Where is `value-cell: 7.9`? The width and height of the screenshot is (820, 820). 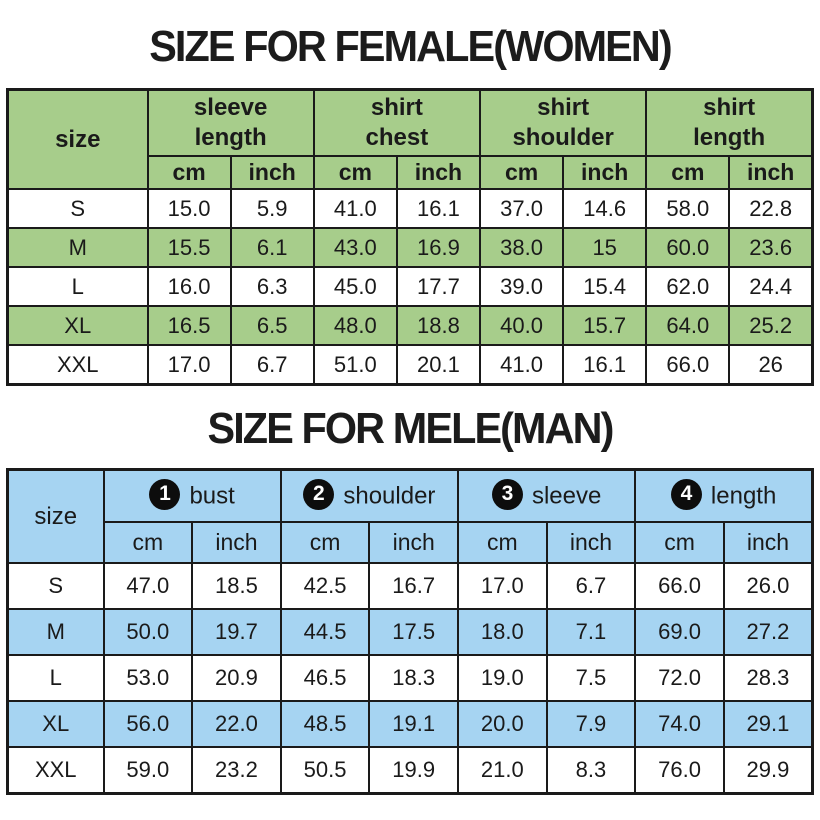
value-cell: 7.9 is located at coordinates (591, 724).